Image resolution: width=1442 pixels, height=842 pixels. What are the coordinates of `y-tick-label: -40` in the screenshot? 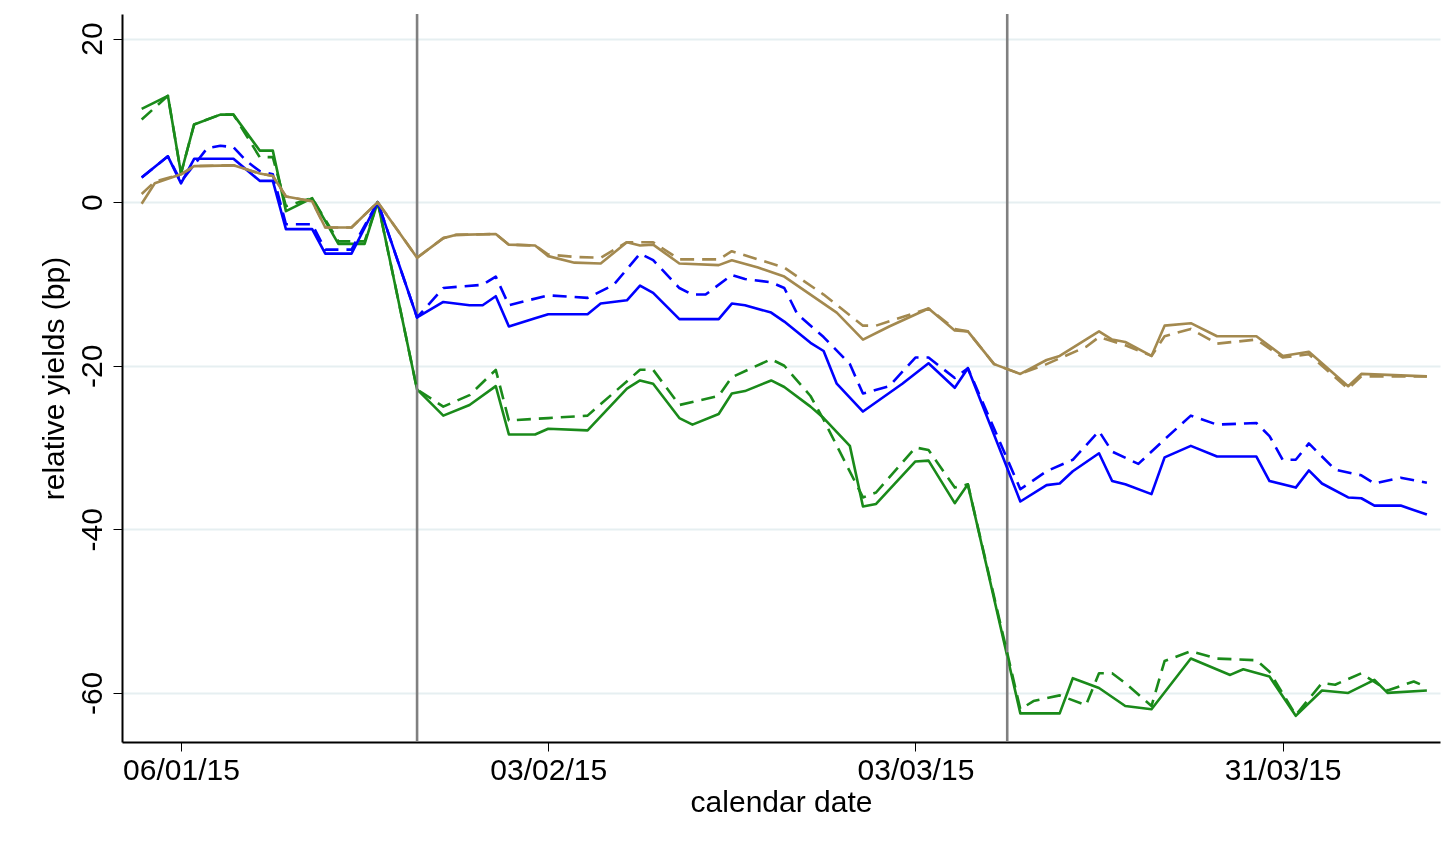 It's located at (91, 530).